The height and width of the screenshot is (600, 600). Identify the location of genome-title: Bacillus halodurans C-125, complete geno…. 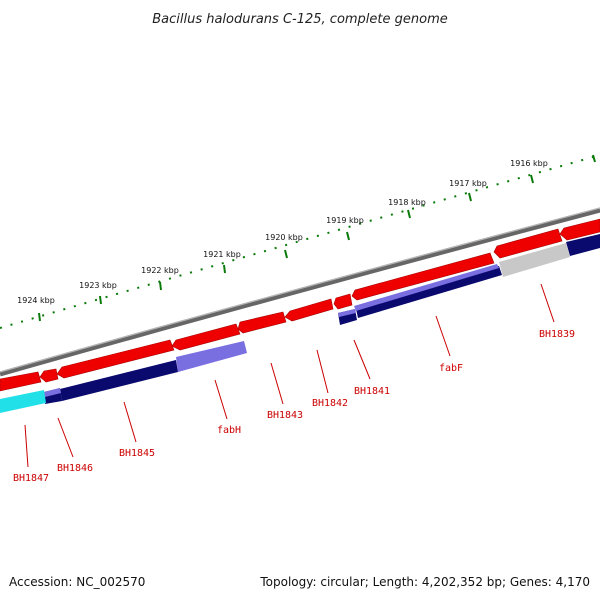
(300, 19).